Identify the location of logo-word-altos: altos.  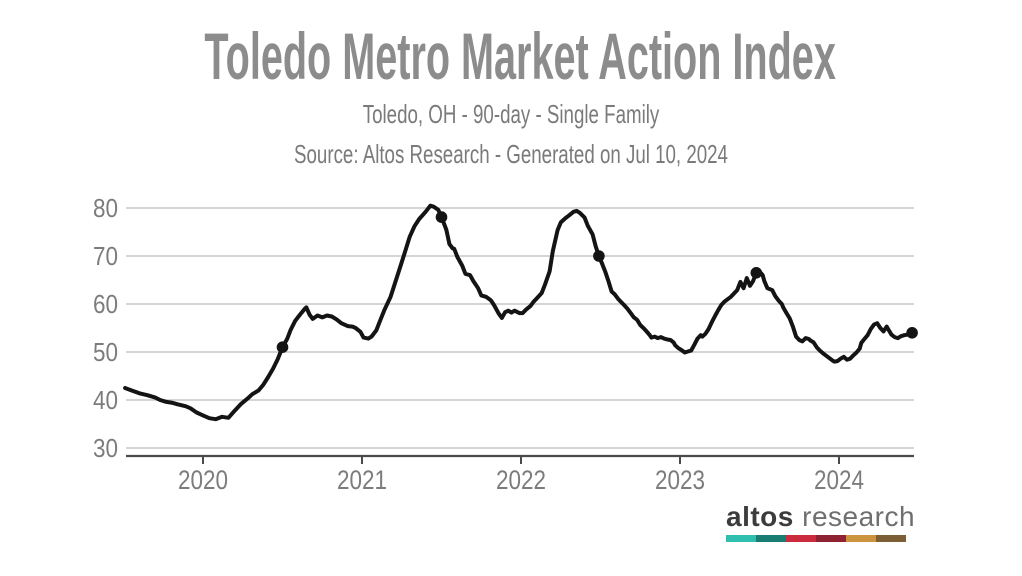
(760, 516).